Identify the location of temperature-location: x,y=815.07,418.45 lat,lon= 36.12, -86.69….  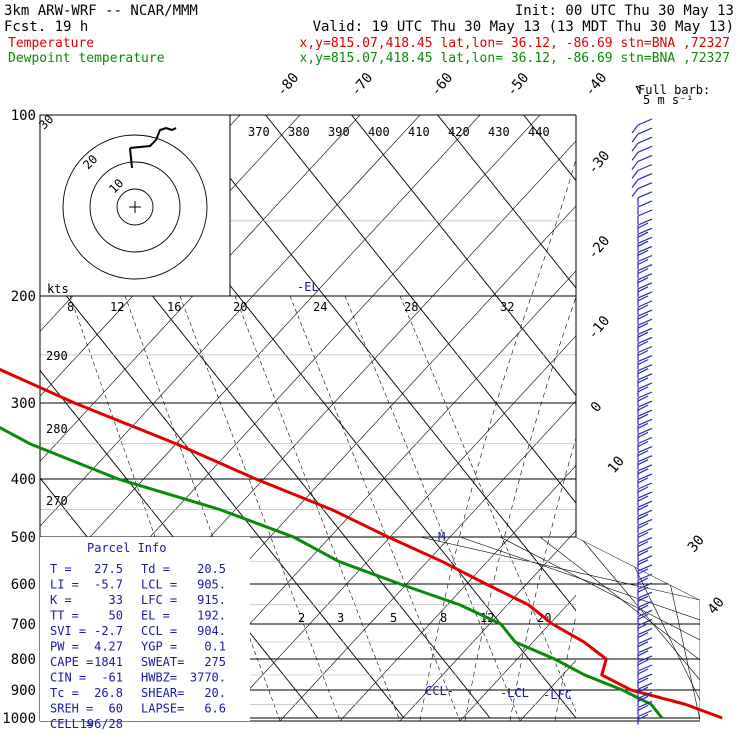
(515, 43).